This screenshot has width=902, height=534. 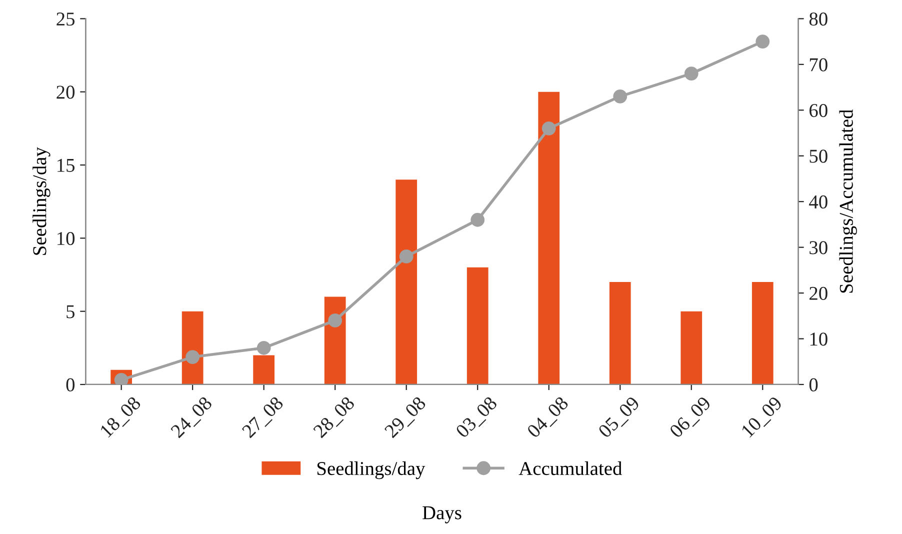 What do you see at coordinates (819, 247) in the screenshot?
I see `y2-tick-label: 30` at bounding box center [819, 247].